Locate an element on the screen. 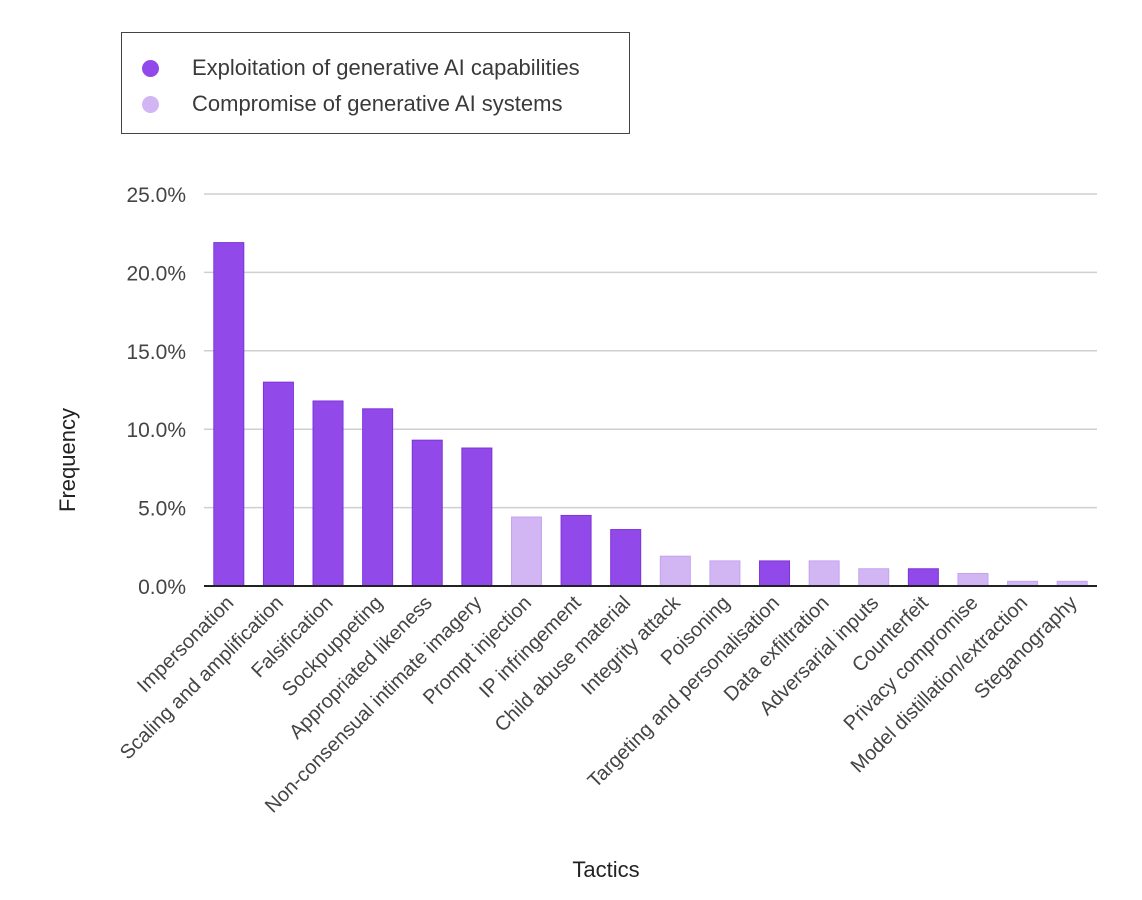  legend-dot-compromise is located at coordinates (150, 104).